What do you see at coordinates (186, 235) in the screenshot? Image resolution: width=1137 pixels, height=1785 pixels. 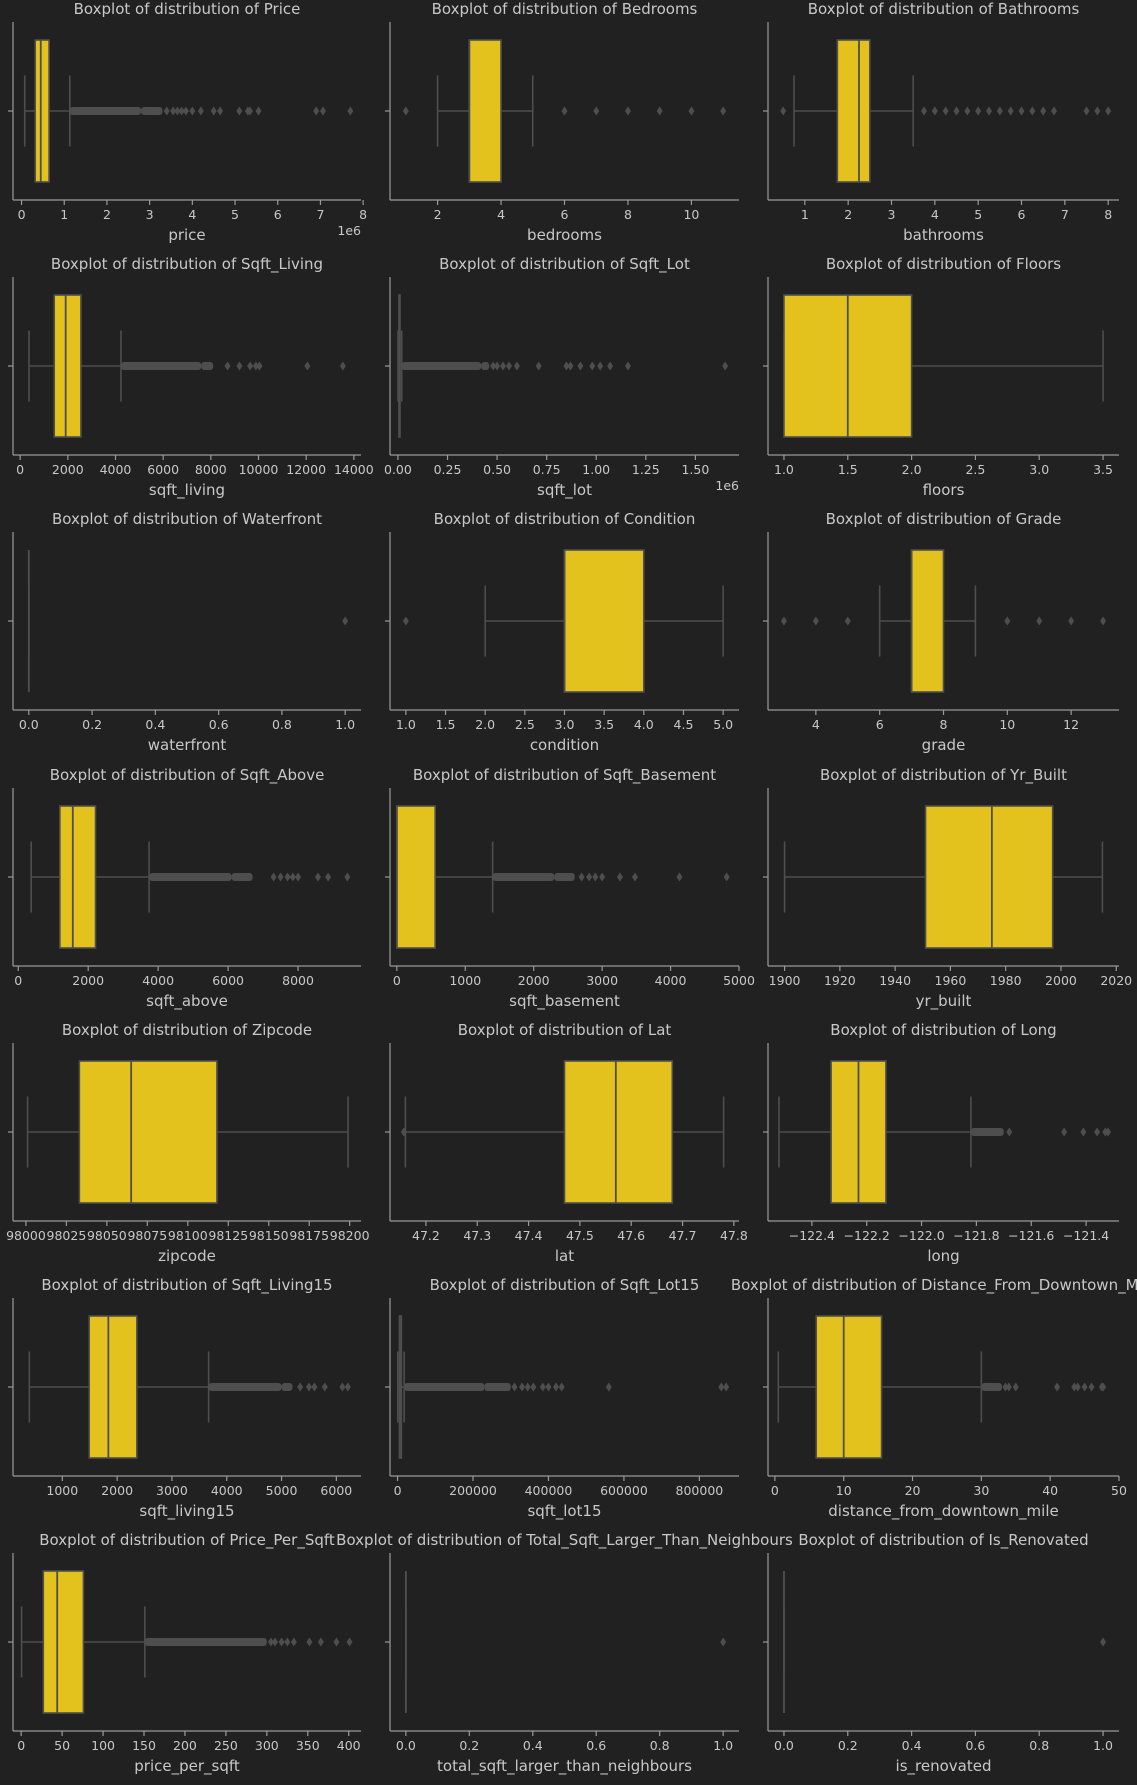 I see `x-axis-label: price` at bounding box center [186, 235].